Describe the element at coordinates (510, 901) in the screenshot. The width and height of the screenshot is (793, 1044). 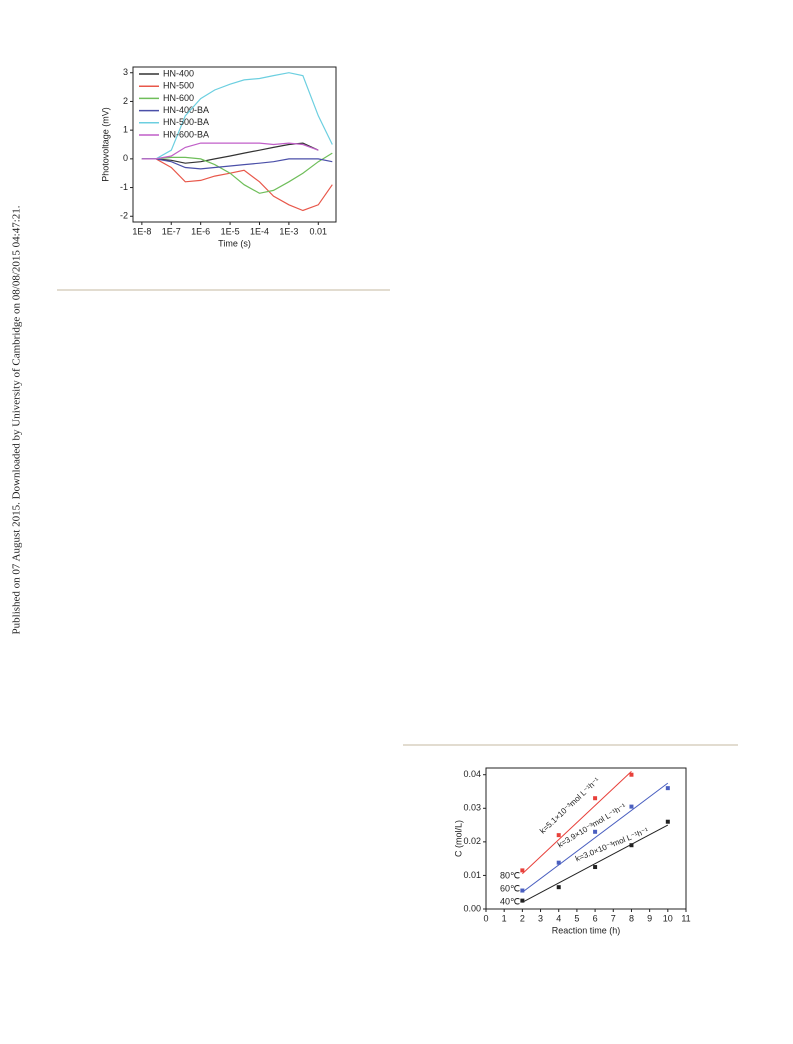
I see `series-label: 40℃` at that location.